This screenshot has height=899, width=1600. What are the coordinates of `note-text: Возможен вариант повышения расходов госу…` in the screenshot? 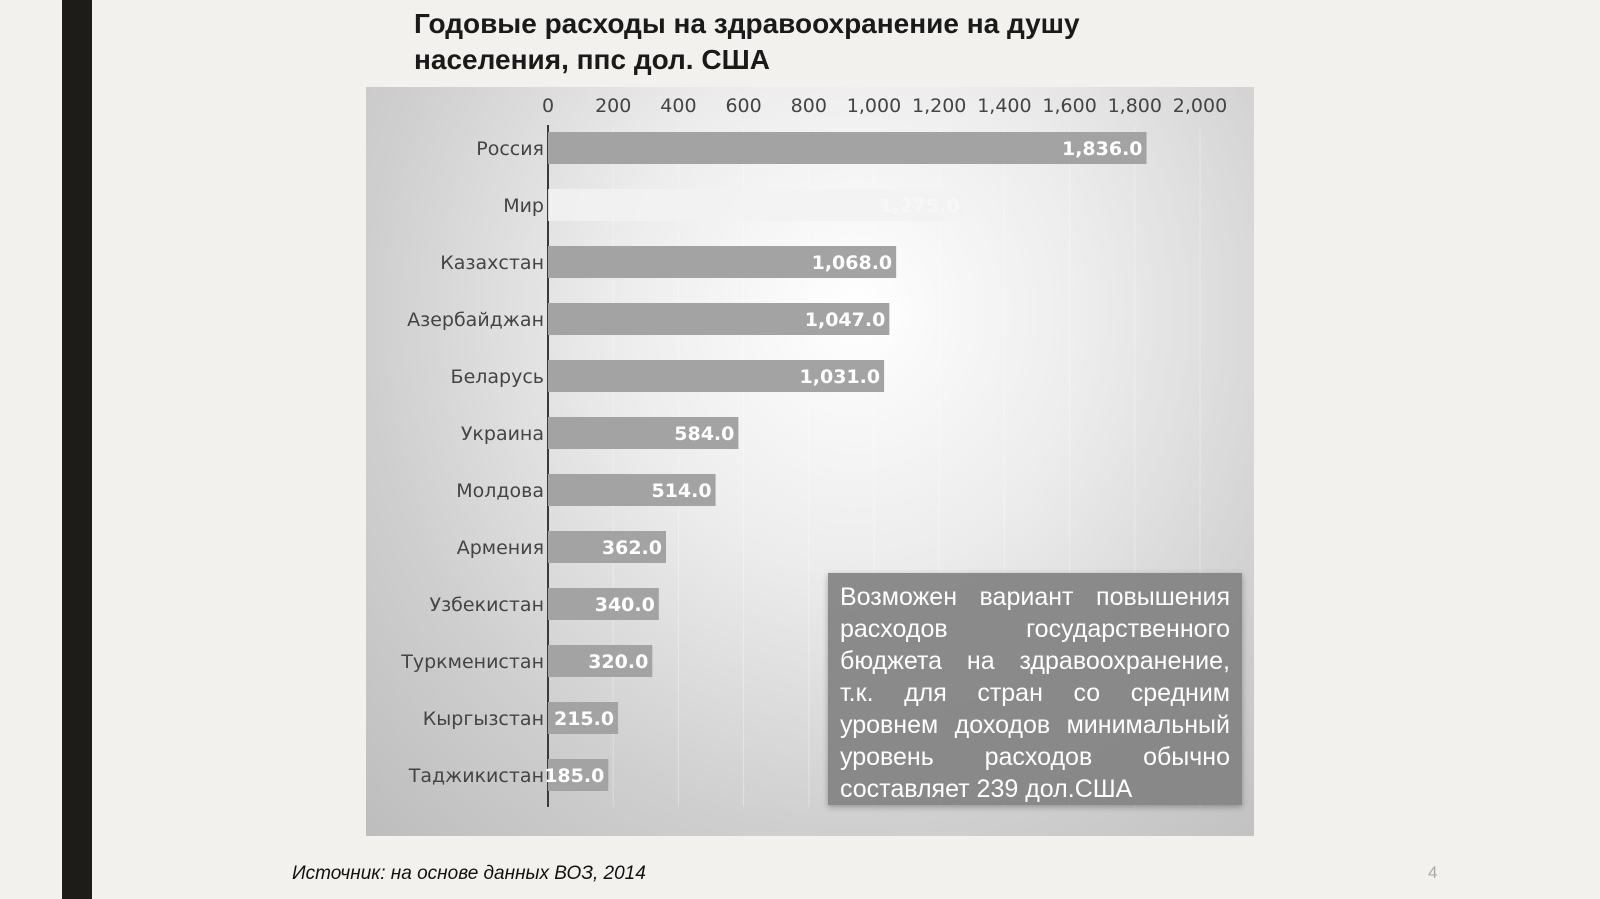 It's located at (1035, 693).